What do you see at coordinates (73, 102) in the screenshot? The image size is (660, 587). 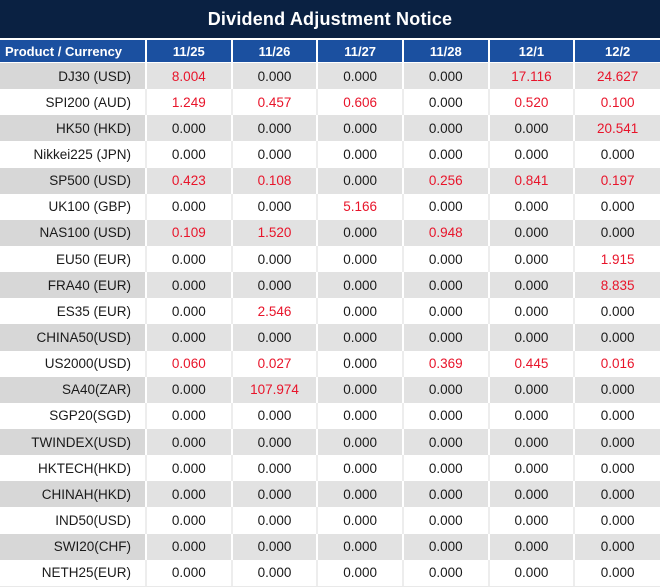 I see `product-cell: SPI200 (AUD)` at bounding box center [73, 102].